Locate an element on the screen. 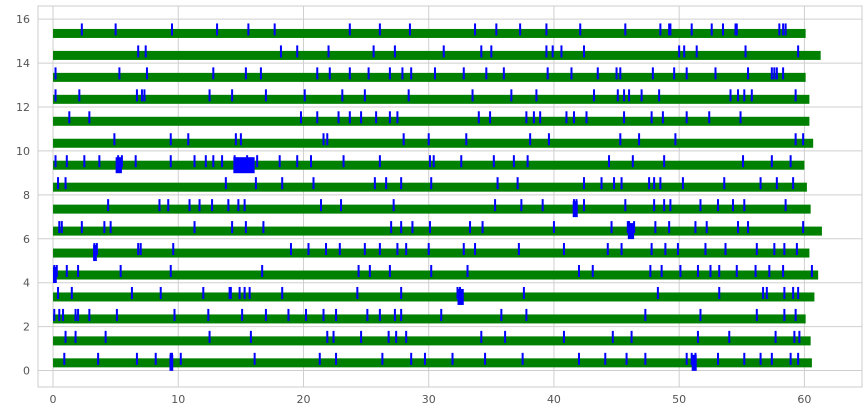  y-tick-label: 6 is located at coordinates (26, 239).